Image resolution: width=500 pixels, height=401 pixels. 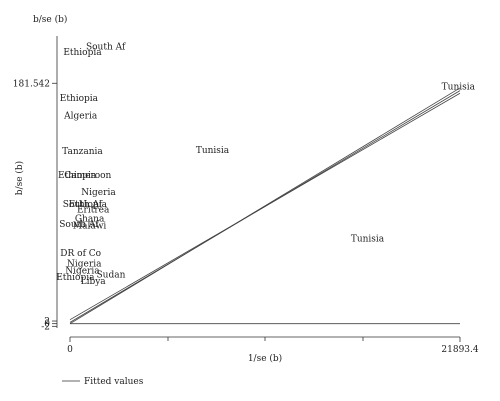 What do you see at coordinates (459, 350) in the screenshot?
I see `x-tick-label: 21893.4` at bounding box center [459, 350].